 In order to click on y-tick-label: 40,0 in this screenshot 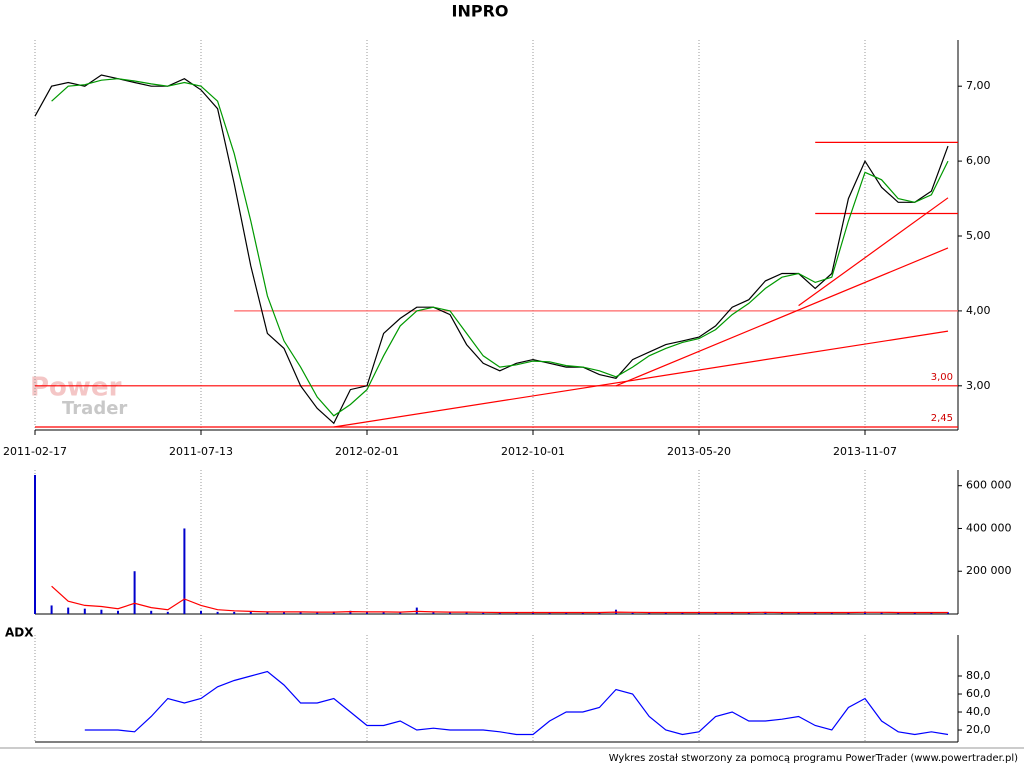, I will do `click(978, 711)`.